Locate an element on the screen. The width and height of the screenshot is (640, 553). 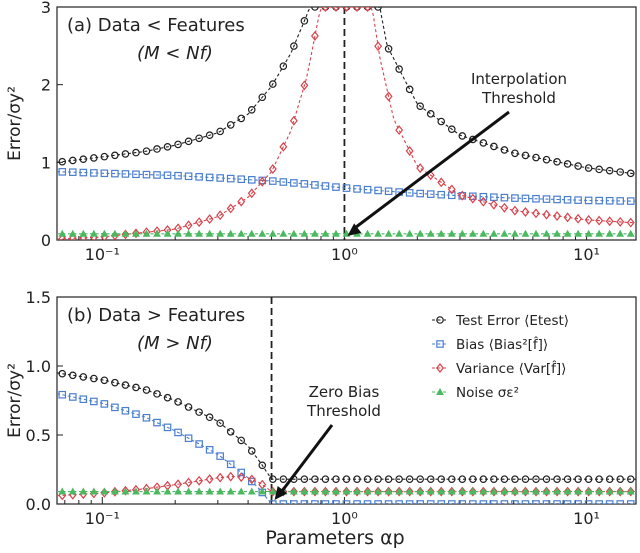
y-axis-label: Error/σy² is located at coordinates (15, 123).